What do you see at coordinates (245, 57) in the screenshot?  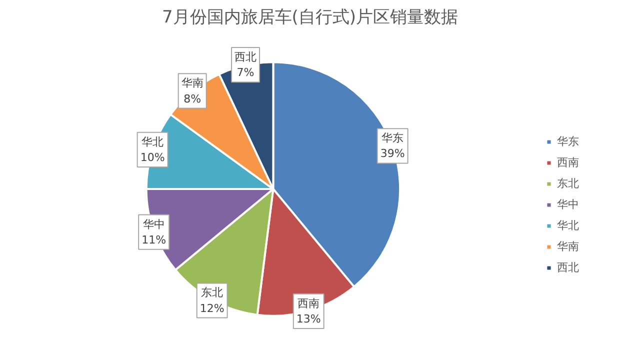 I see `slice-label: 西北` at bounding box center [245, 57].